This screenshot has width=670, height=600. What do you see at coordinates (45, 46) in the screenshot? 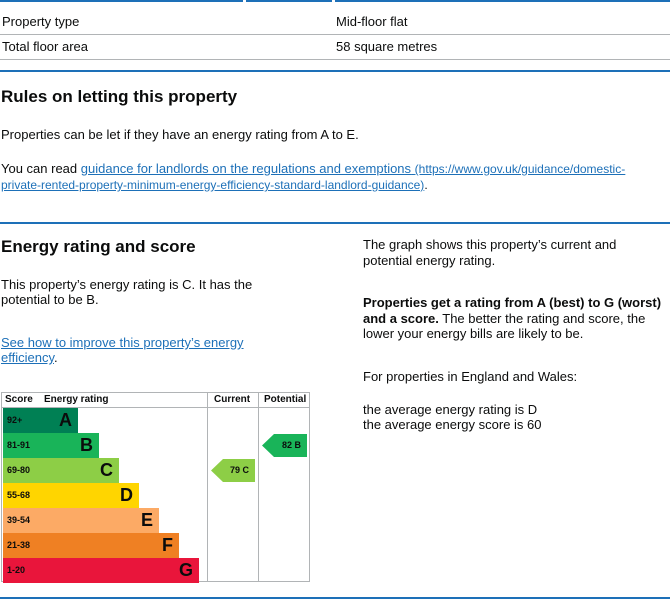
I see `row-label: Total floor area` at bounding box center [45, 46].